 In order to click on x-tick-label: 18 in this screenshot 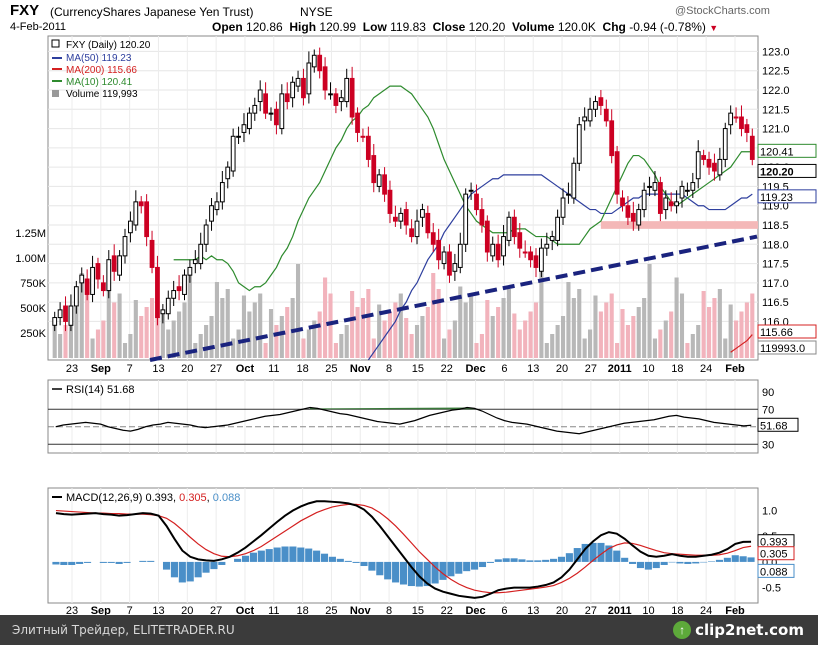, I will do `click(302, 610)`.